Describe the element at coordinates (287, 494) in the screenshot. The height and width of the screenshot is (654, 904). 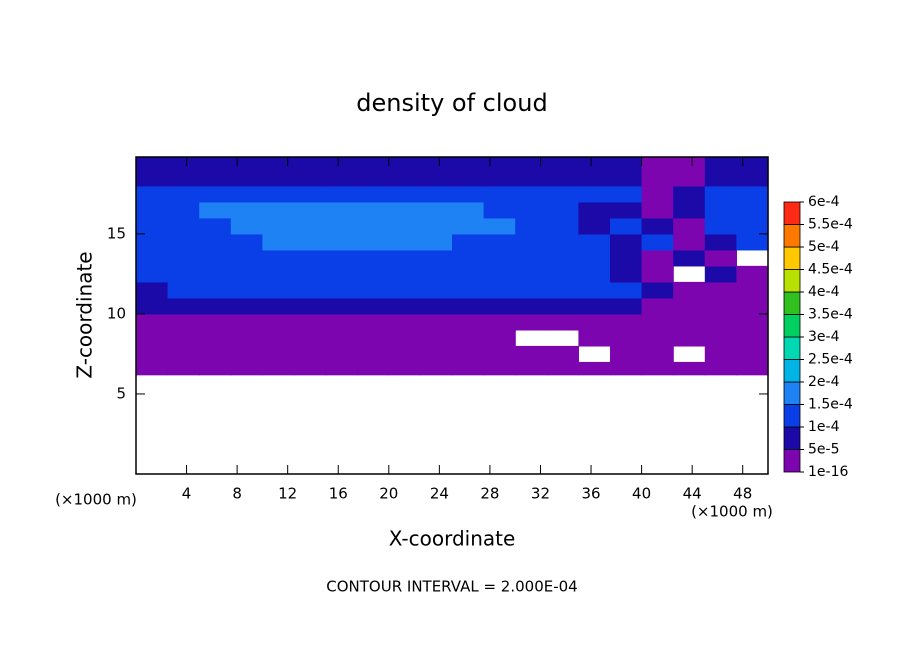
I see `x-tick-label: 12` at that location.